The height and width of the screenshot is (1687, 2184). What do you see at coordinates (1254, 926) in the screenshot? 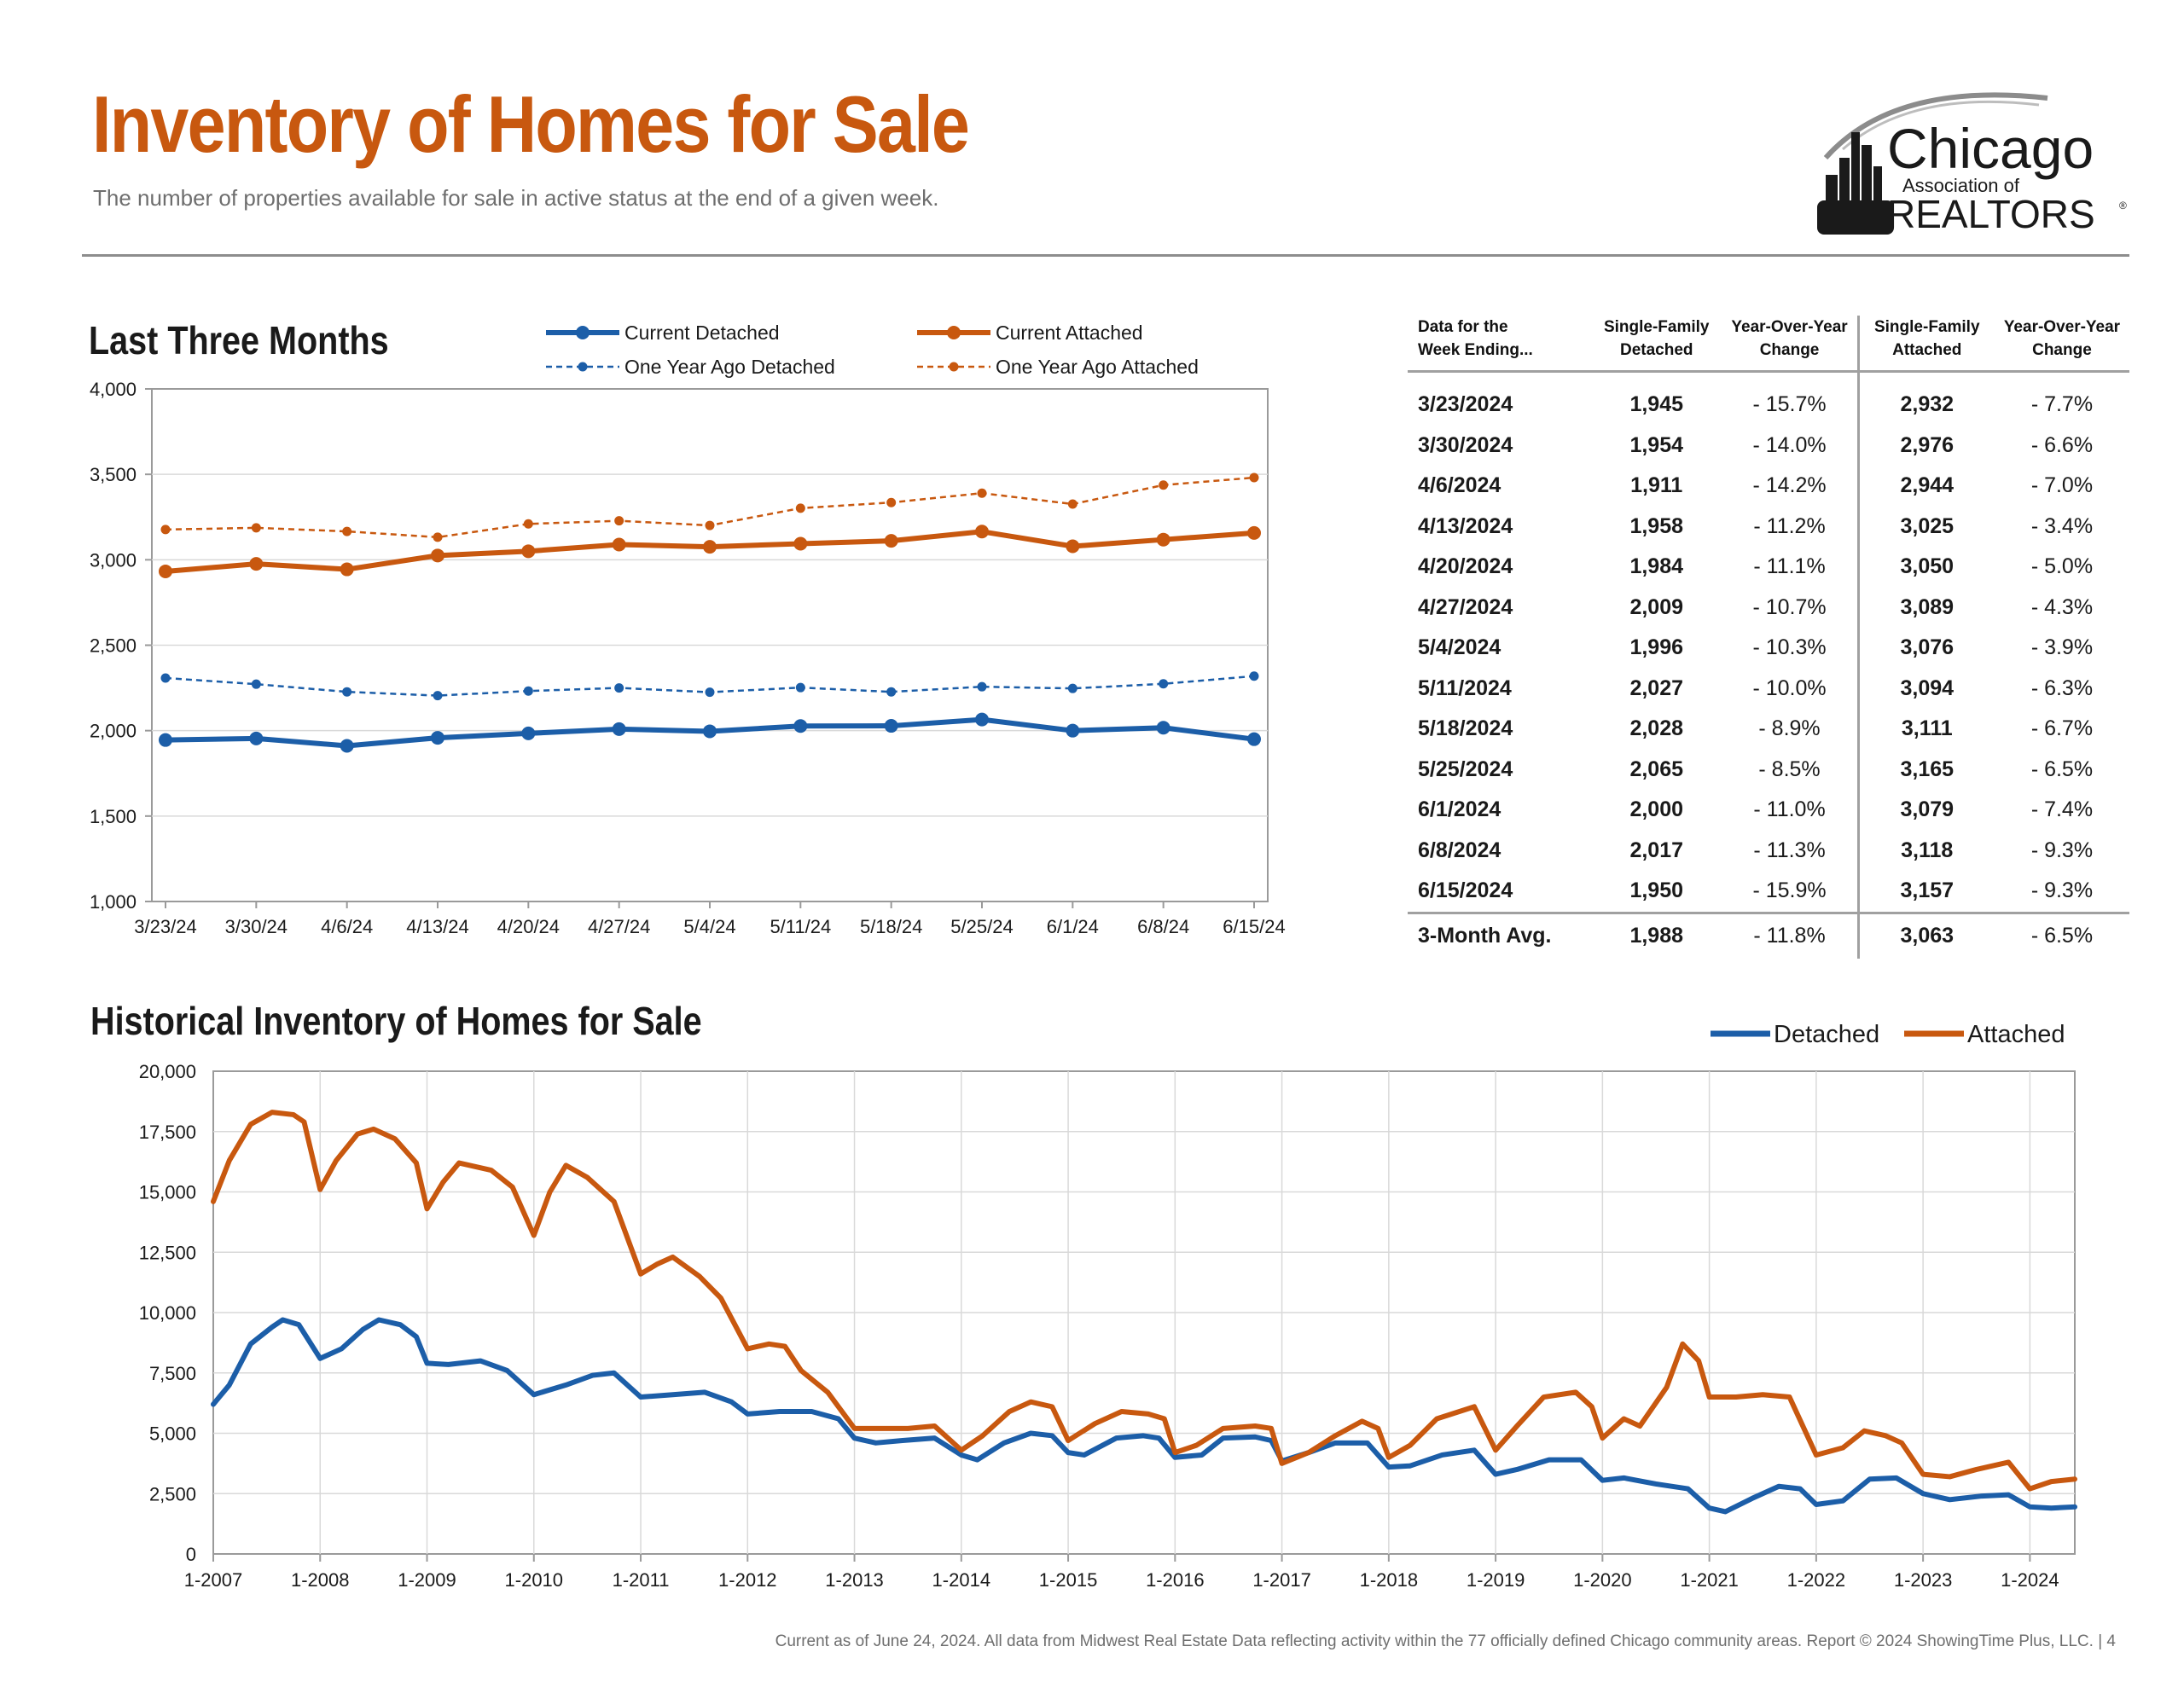
I see `x-tick-label: 6/15/24` at bounding box center [1254, 926].